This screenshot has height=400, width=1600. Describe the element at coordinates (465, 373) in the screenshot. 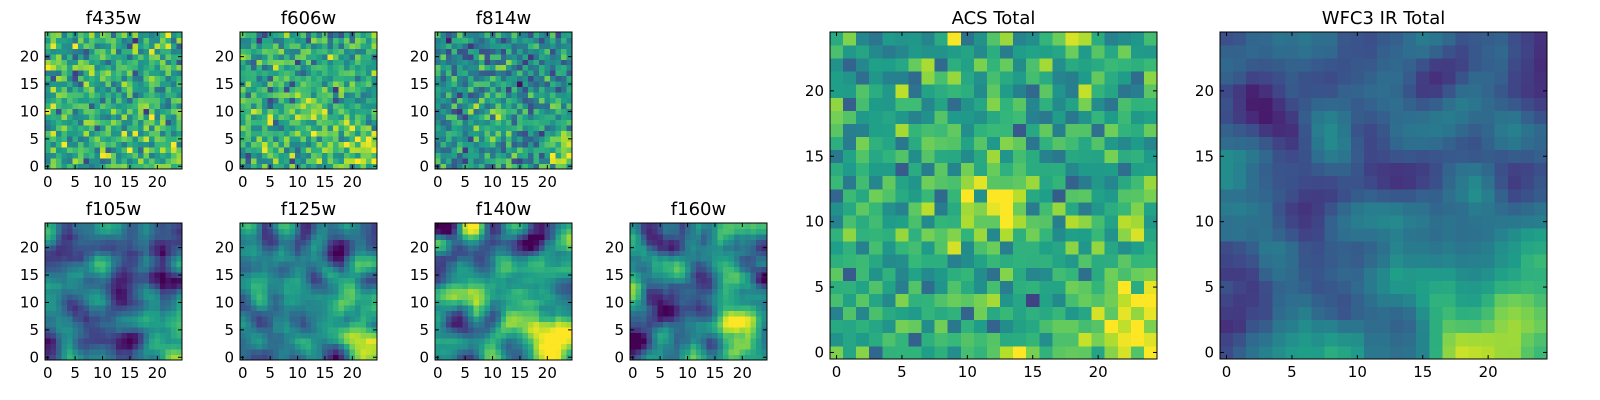

I see `x-tick-label: 5` at that location.